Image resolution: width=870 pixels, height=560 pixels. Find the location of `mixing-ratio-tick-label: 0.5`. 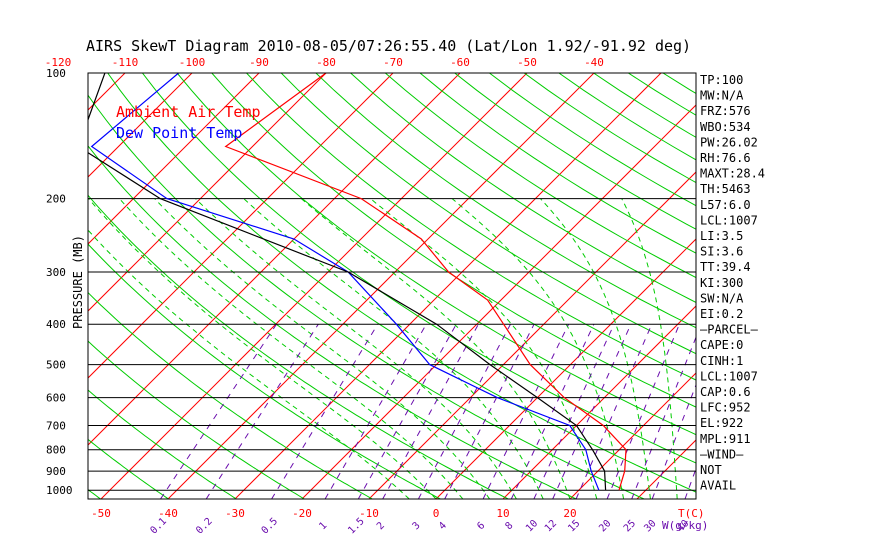

mixing-ratio-tick-label: 0.5 is located at coordinates (270, 526).